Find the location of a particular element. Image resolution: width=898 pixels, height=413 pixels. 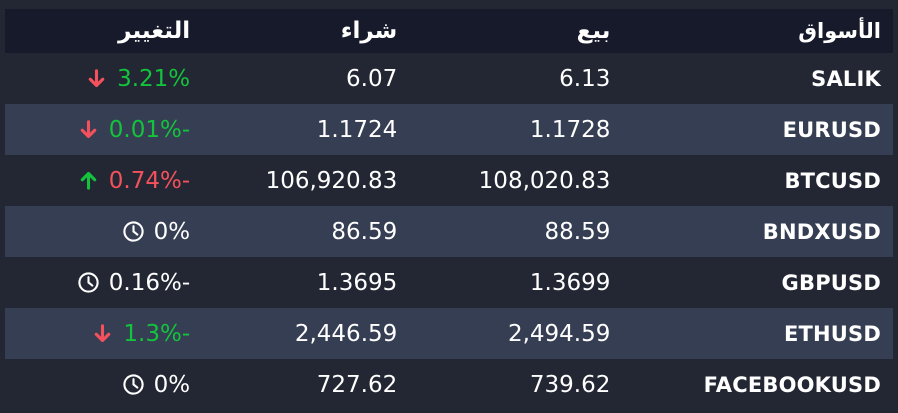

change-cell: 3.21% is located at coordinates (111, 78).